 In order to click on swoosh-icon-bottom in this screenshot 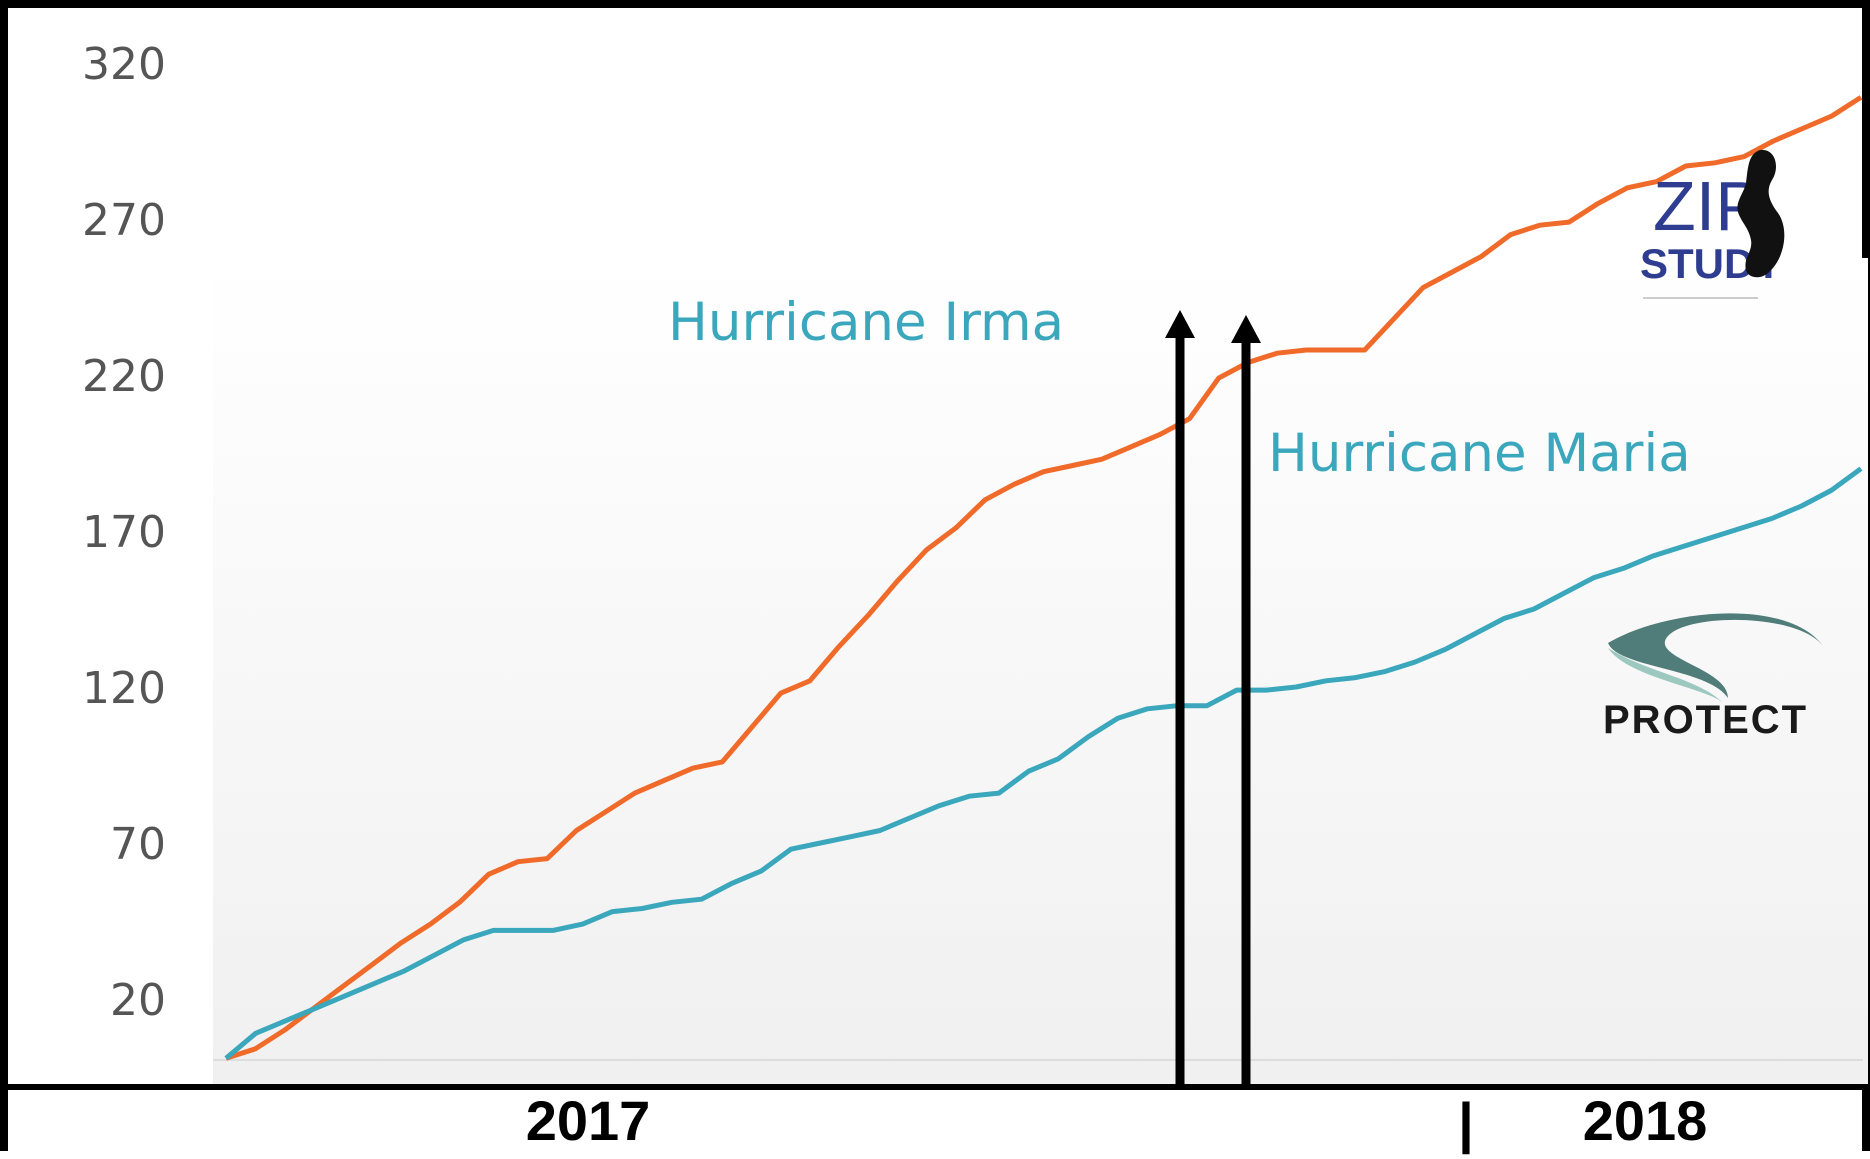, I will do `click(1665, 675)`.